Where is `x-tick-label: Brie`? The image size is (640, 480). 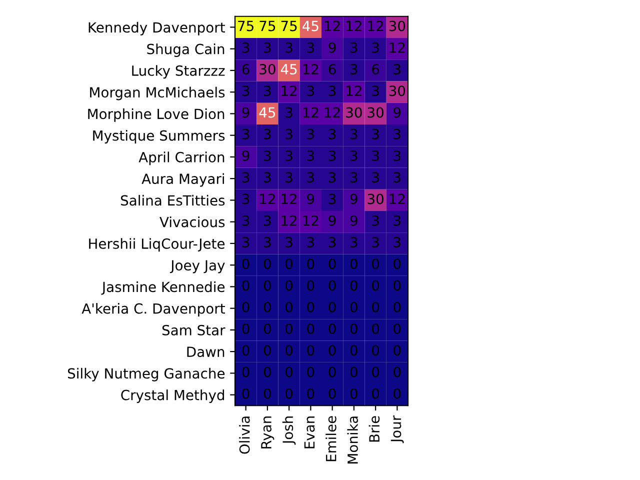 x-tick-label: Brie is located at coordinates (374, 429).